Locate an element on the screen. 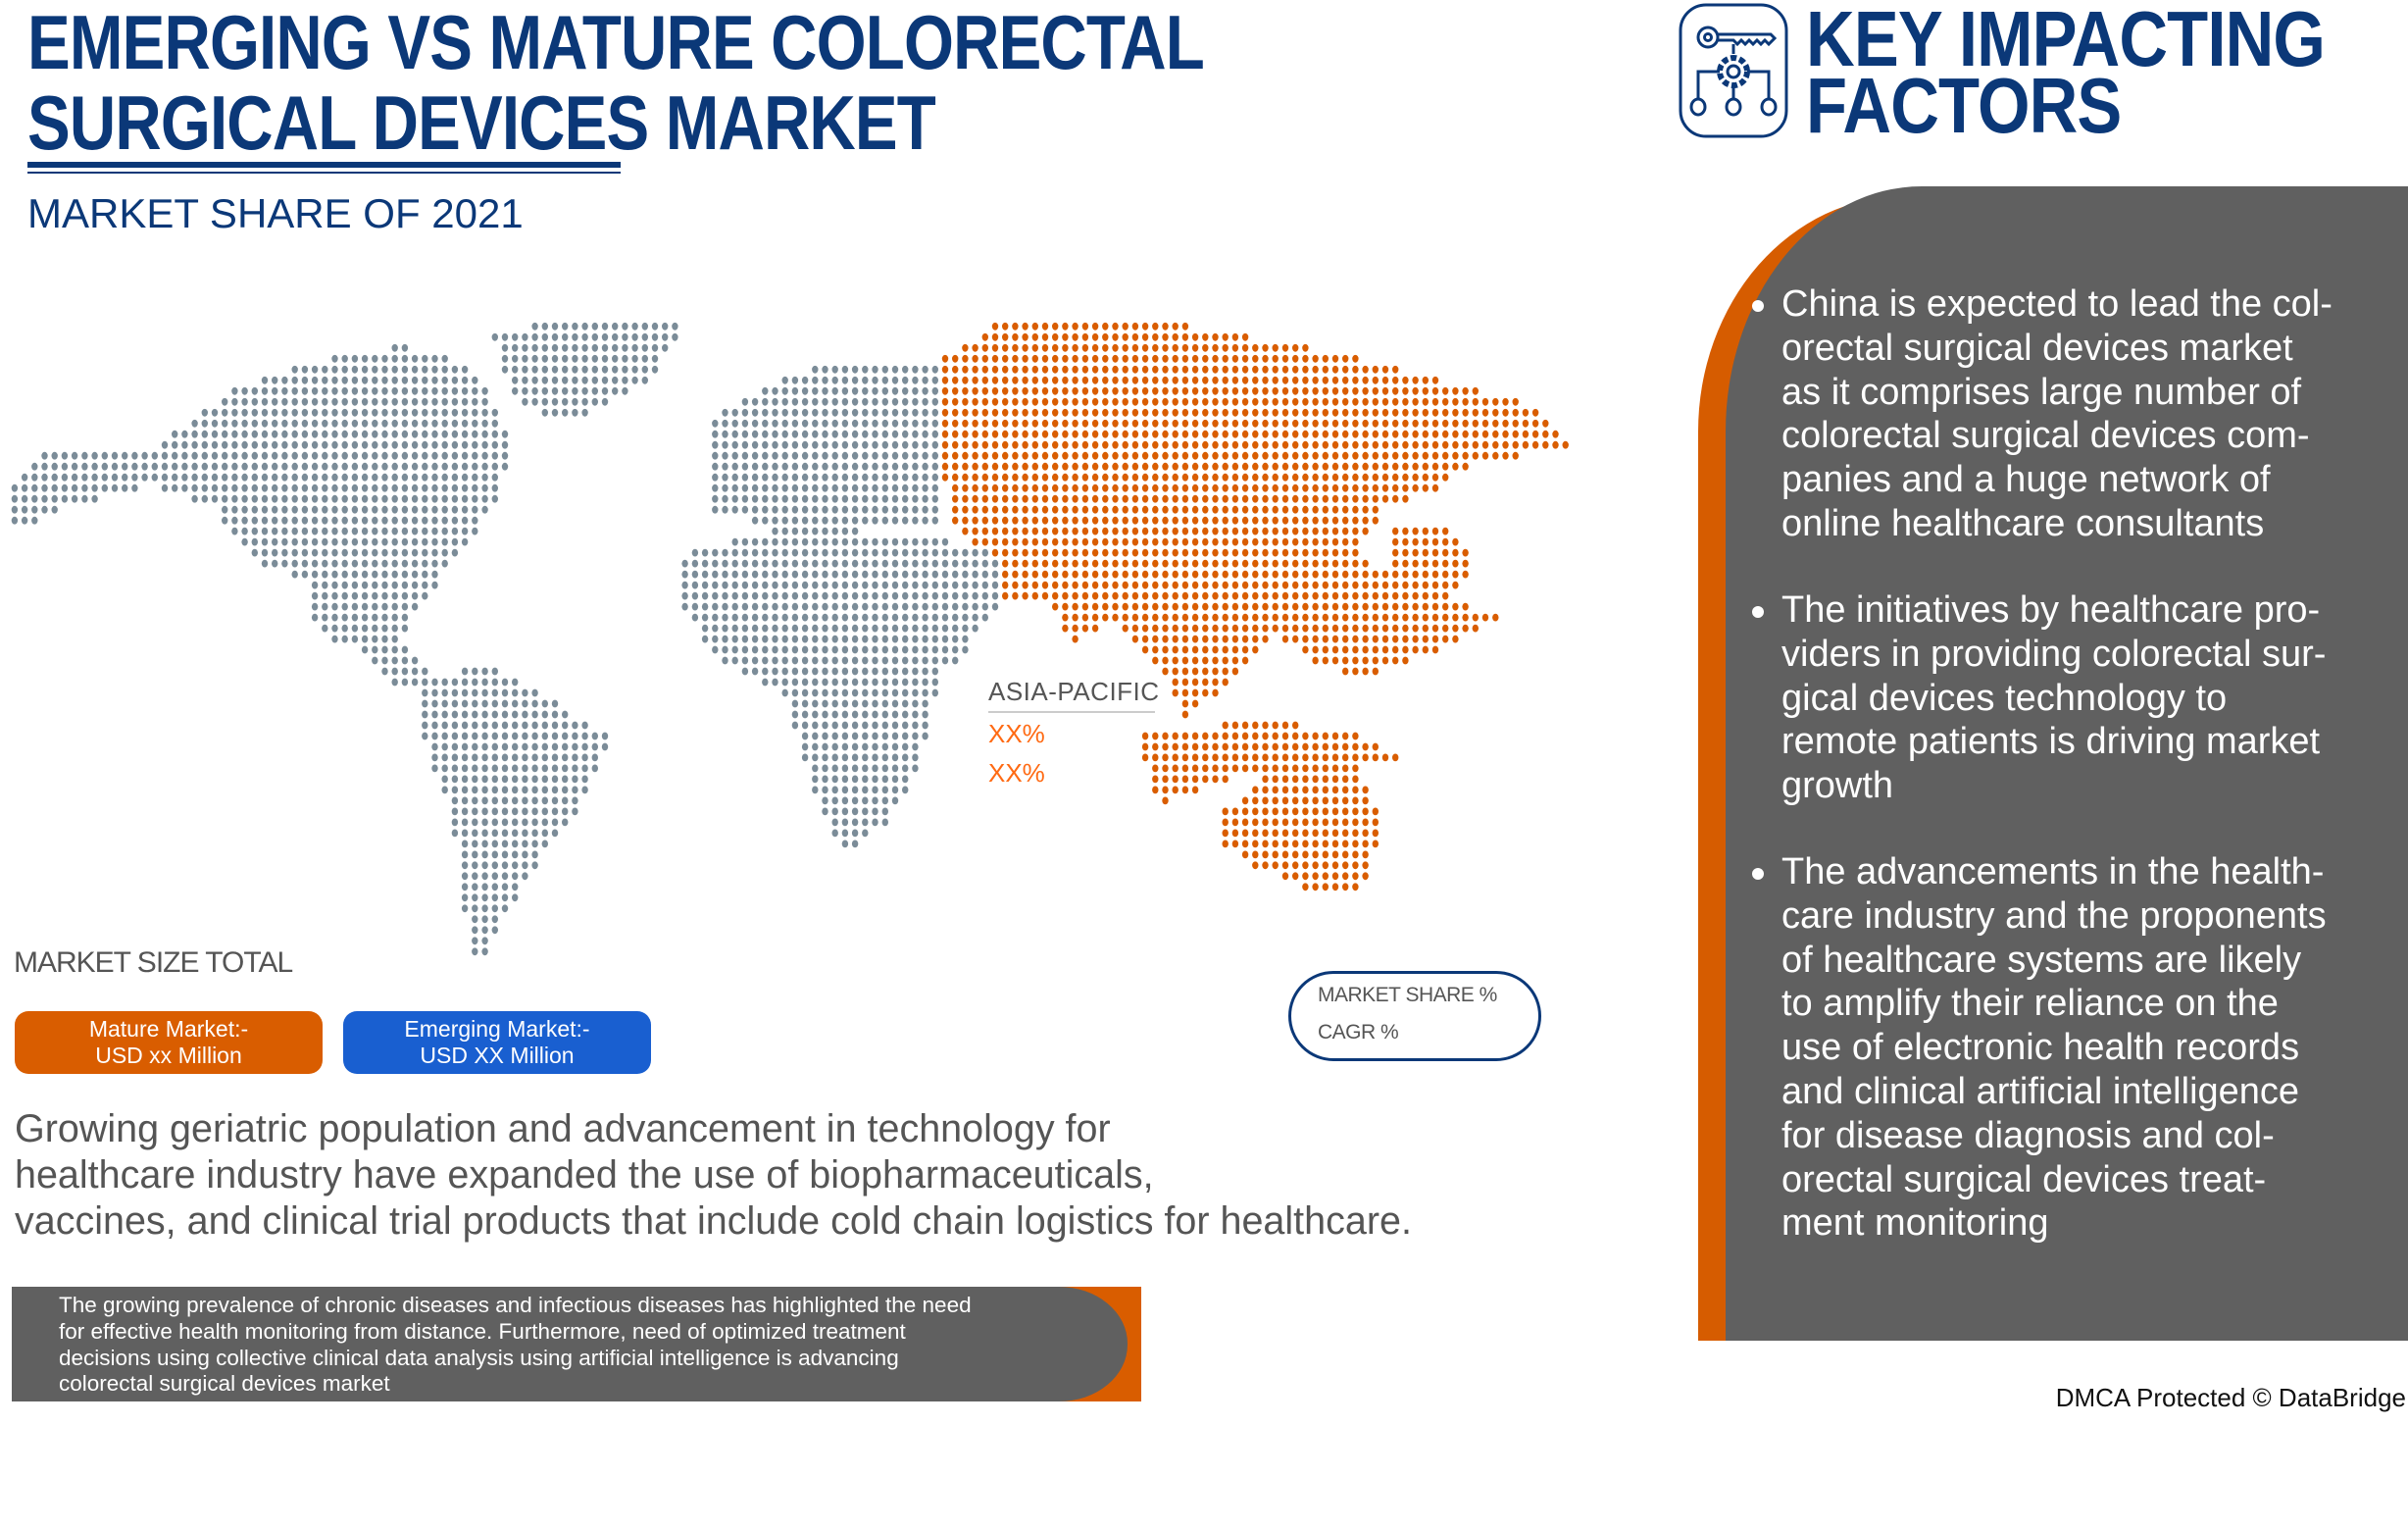  text-line: orectal surgical devices treat- is located at coordinates (2024, 1179).